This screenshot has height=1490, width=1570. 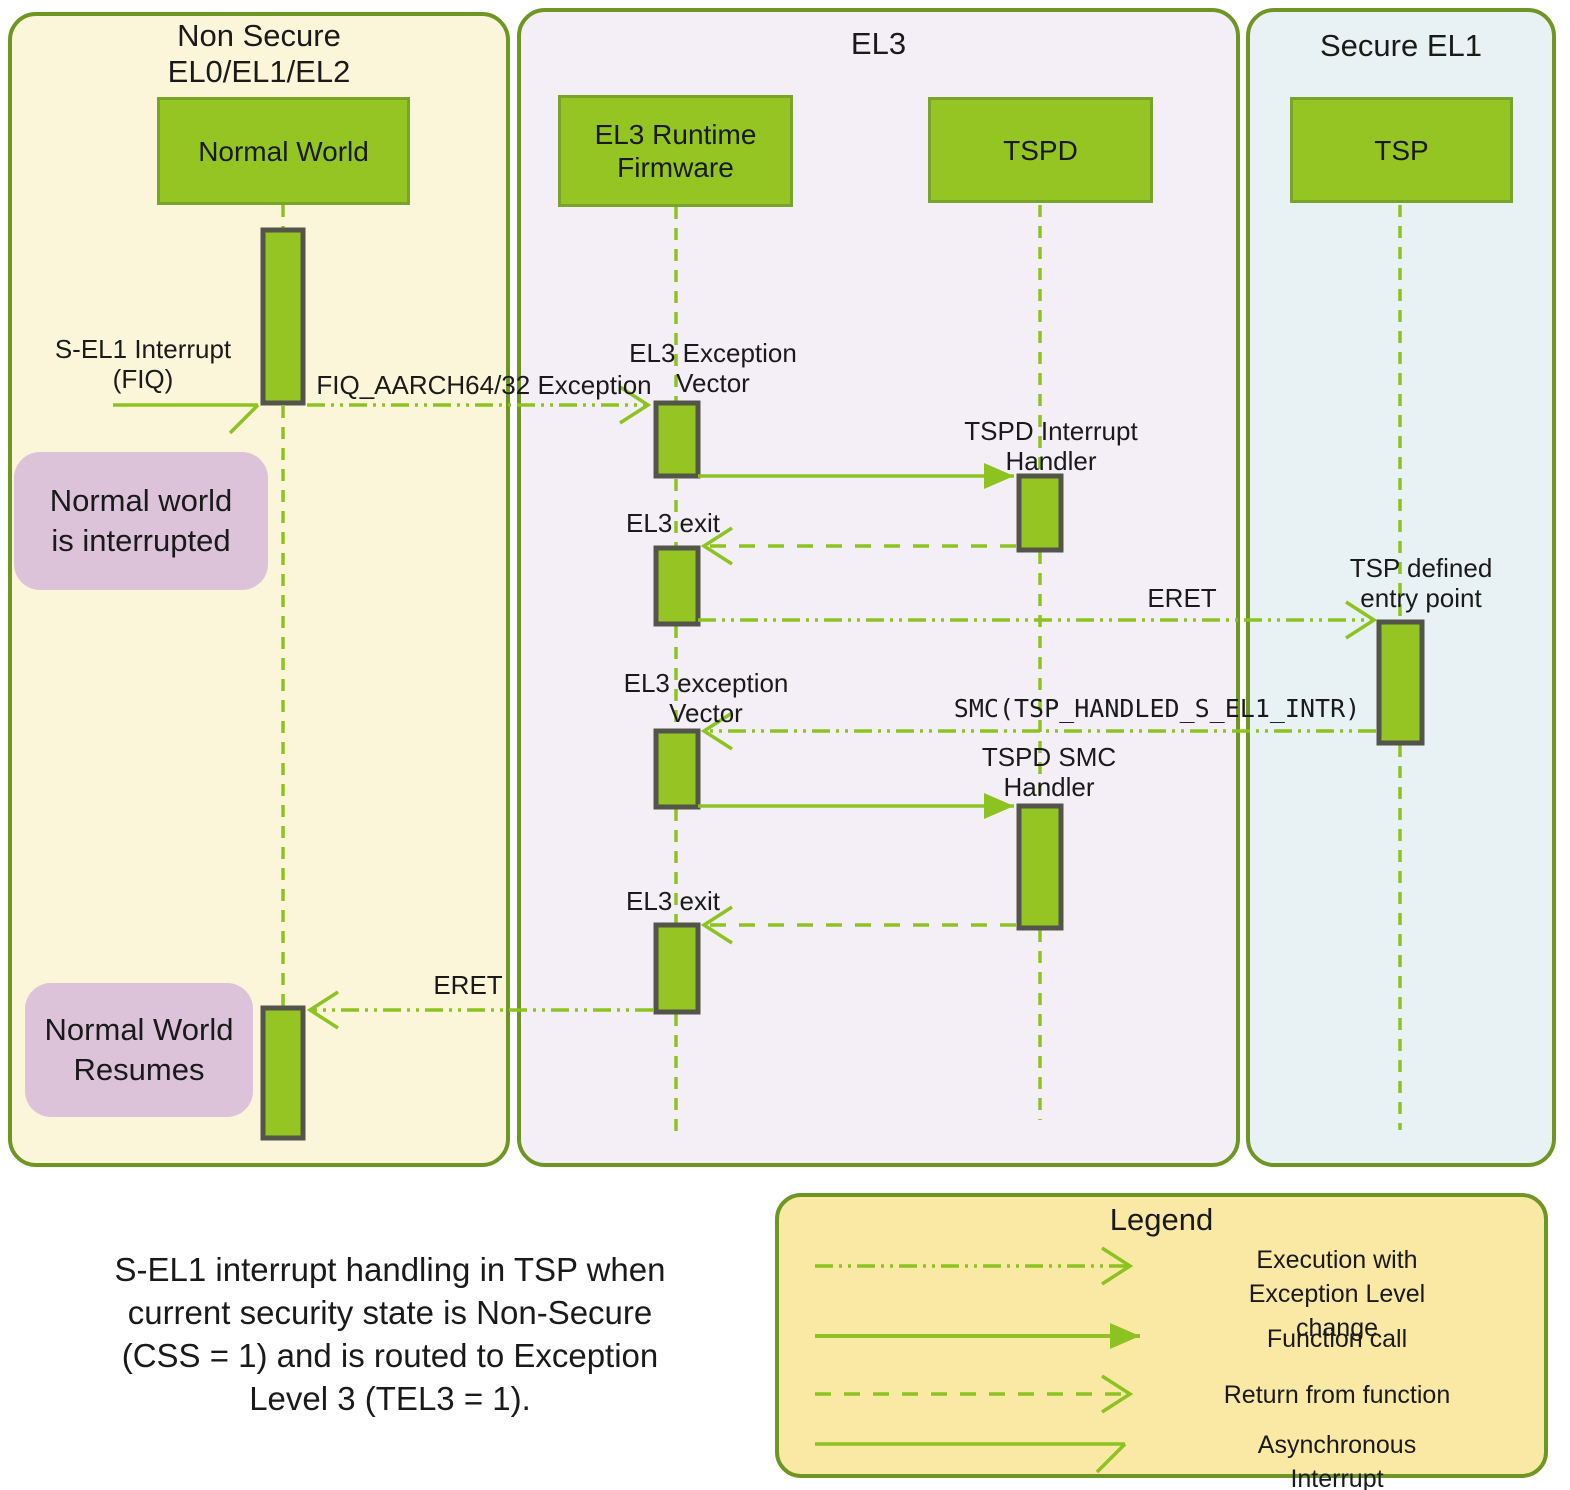 I want to click on legend-label-function-call: Function call, so click(x=1337, y=1339).